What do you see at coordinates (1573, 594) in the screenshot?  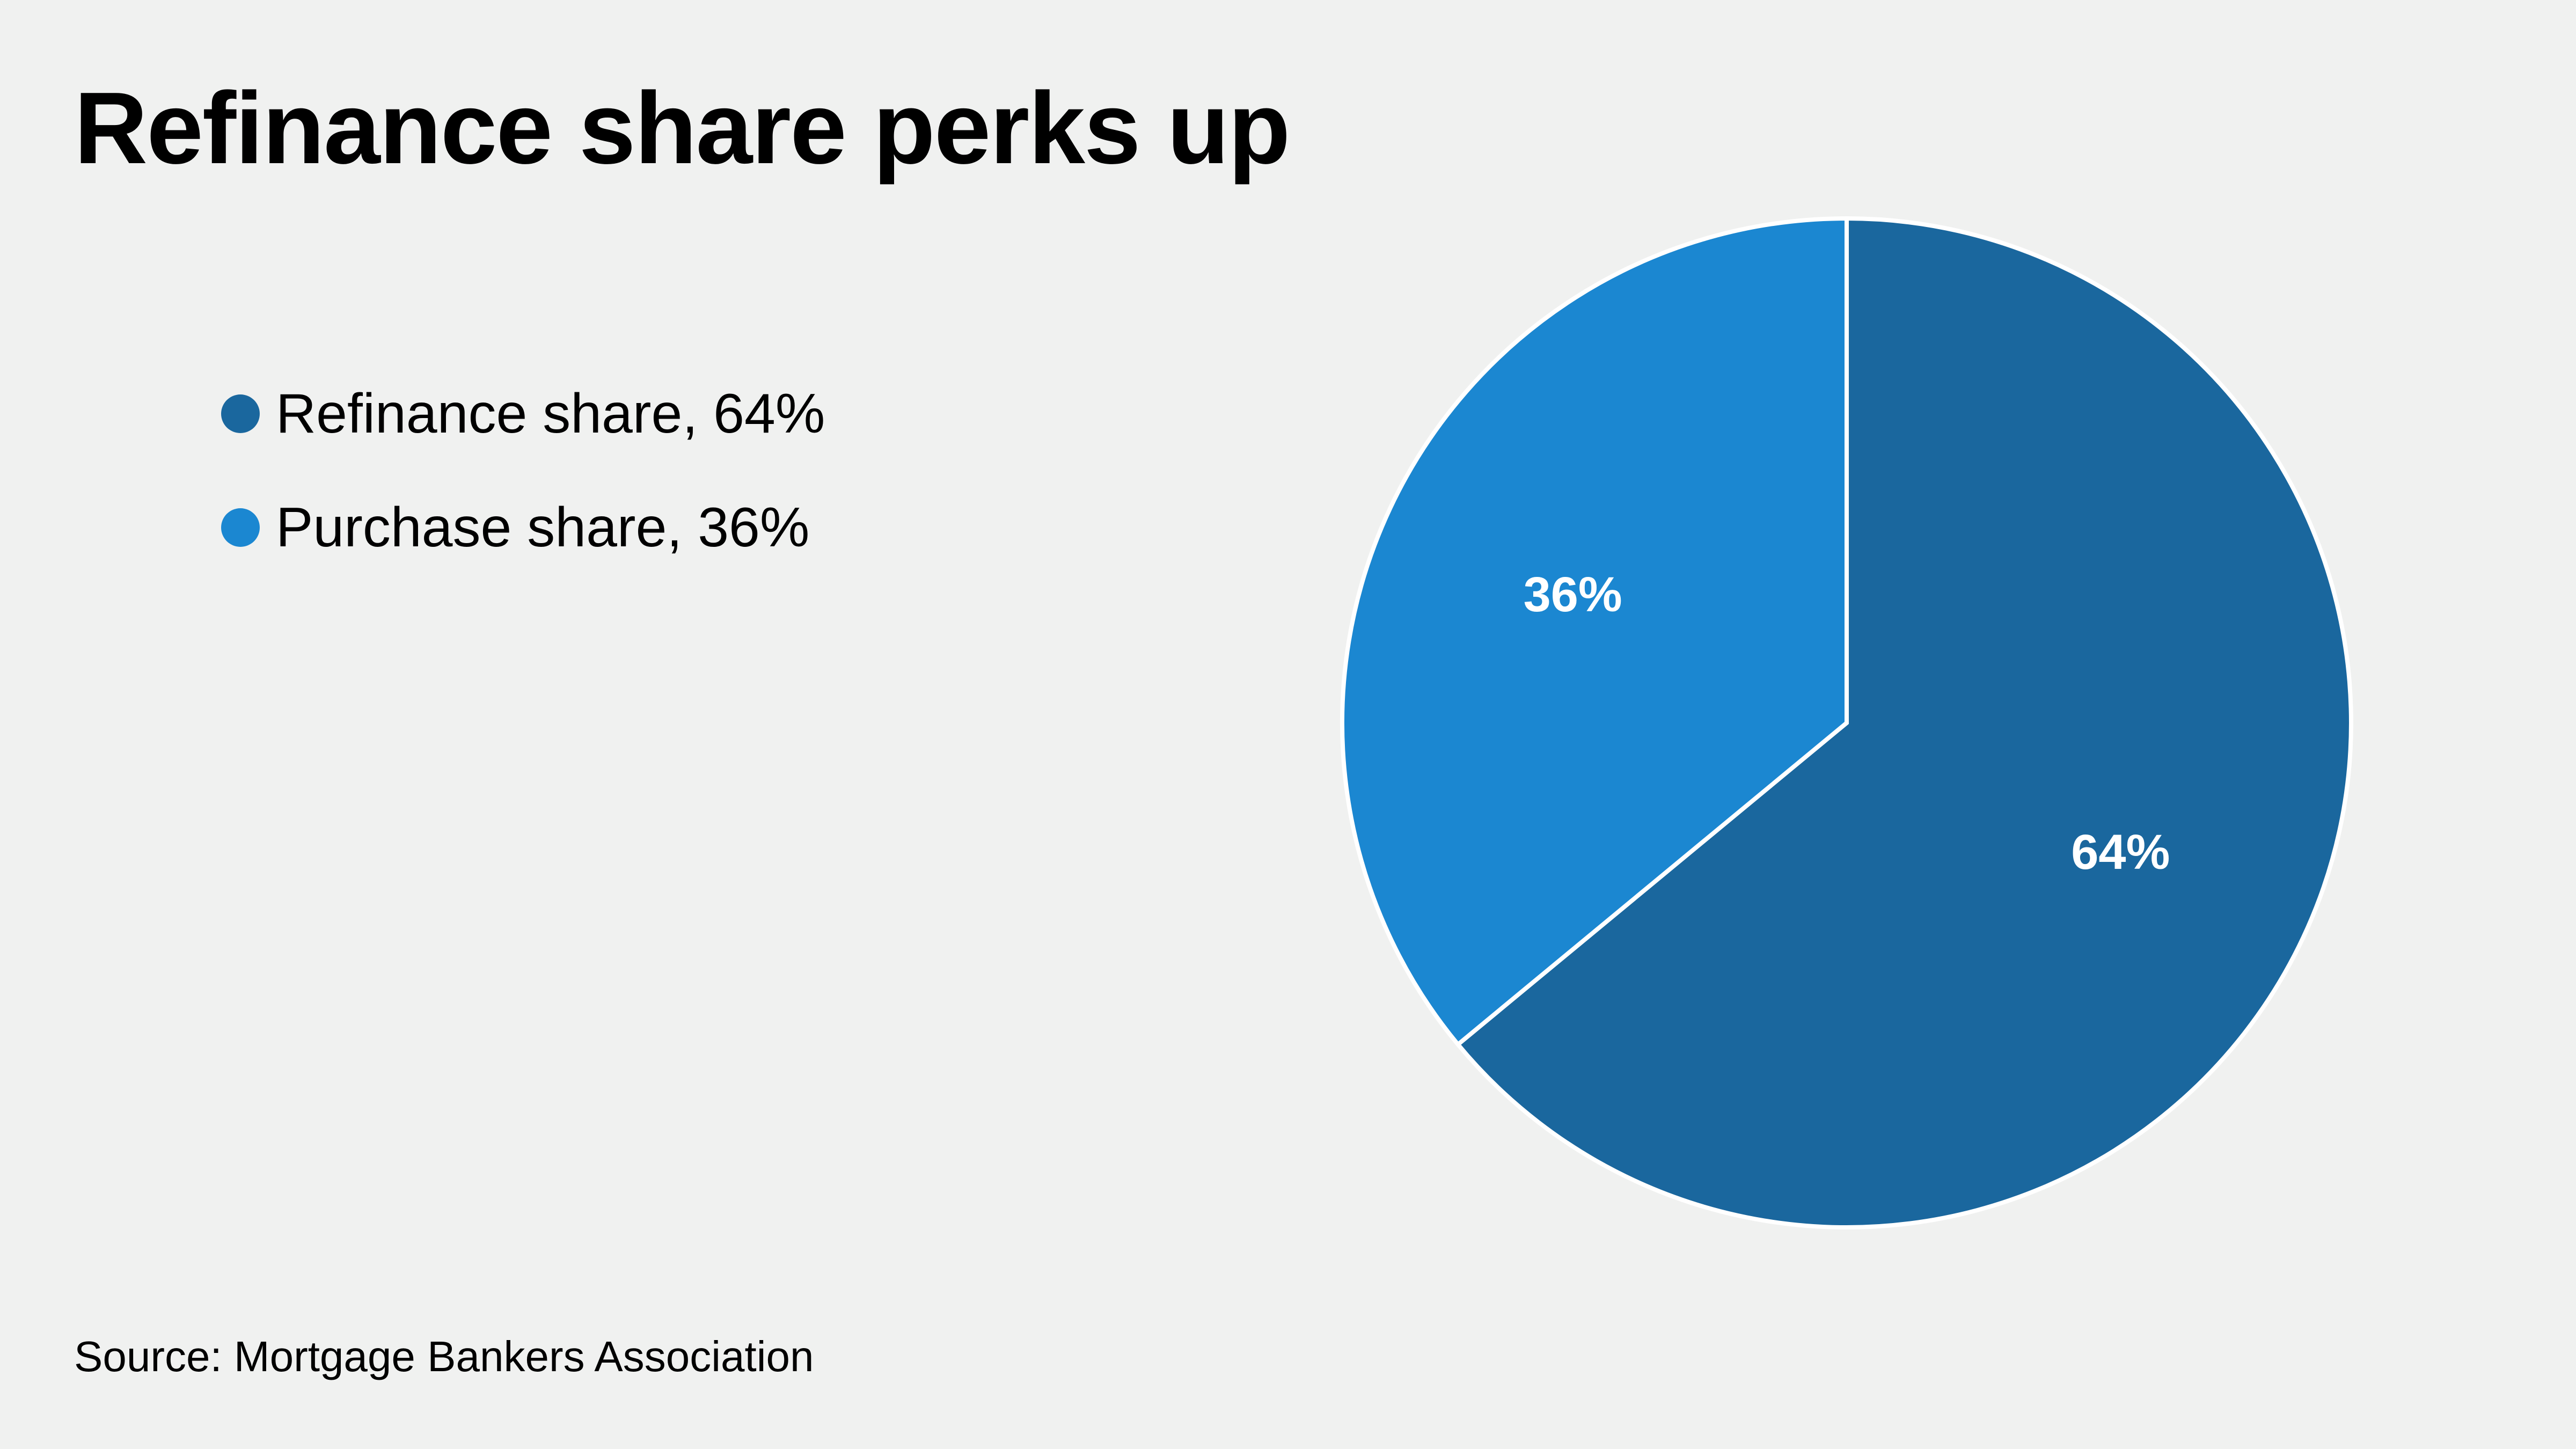 I see `data-label: 36%` at bounding box center [1573, 594].